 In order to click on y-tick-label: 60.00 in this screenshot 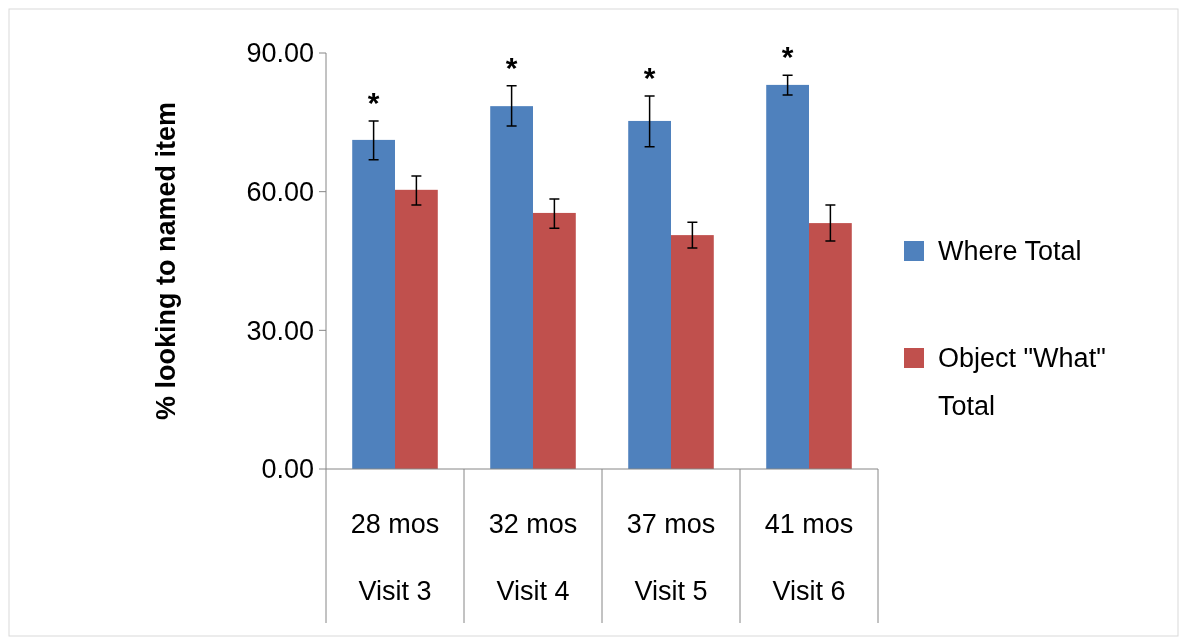, I will do `click(280, 192)`.